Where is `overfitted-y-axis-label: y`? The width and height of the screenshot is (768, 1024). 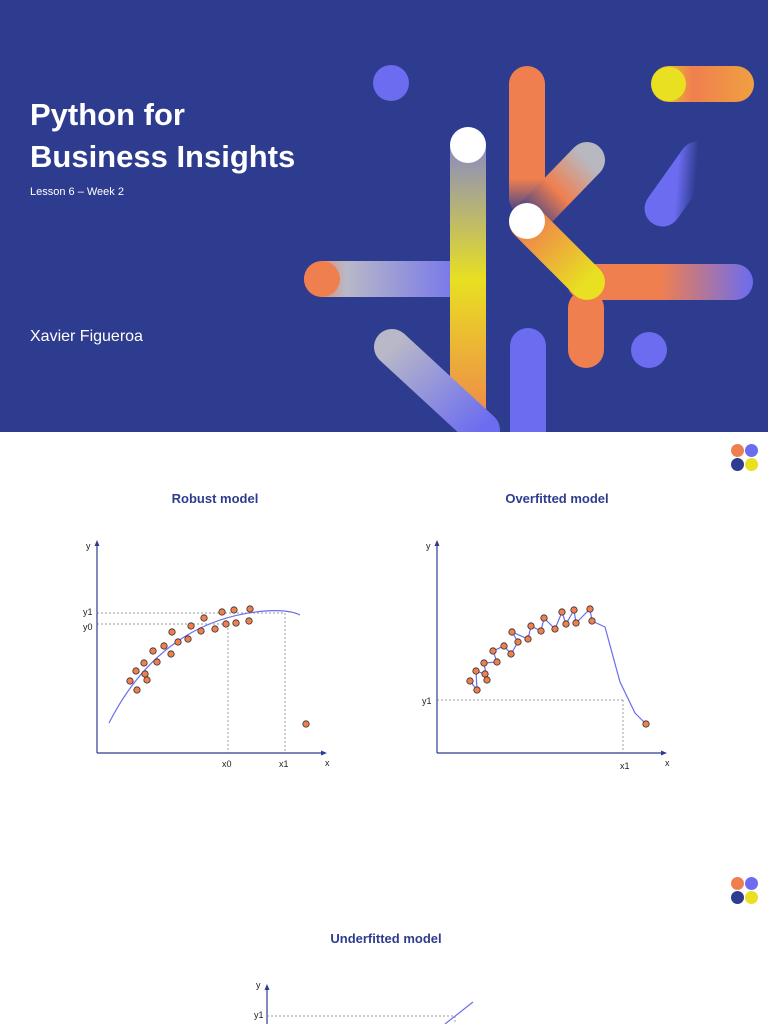 overfitted-y-axis-label: y is located at coordinates (428, 546).